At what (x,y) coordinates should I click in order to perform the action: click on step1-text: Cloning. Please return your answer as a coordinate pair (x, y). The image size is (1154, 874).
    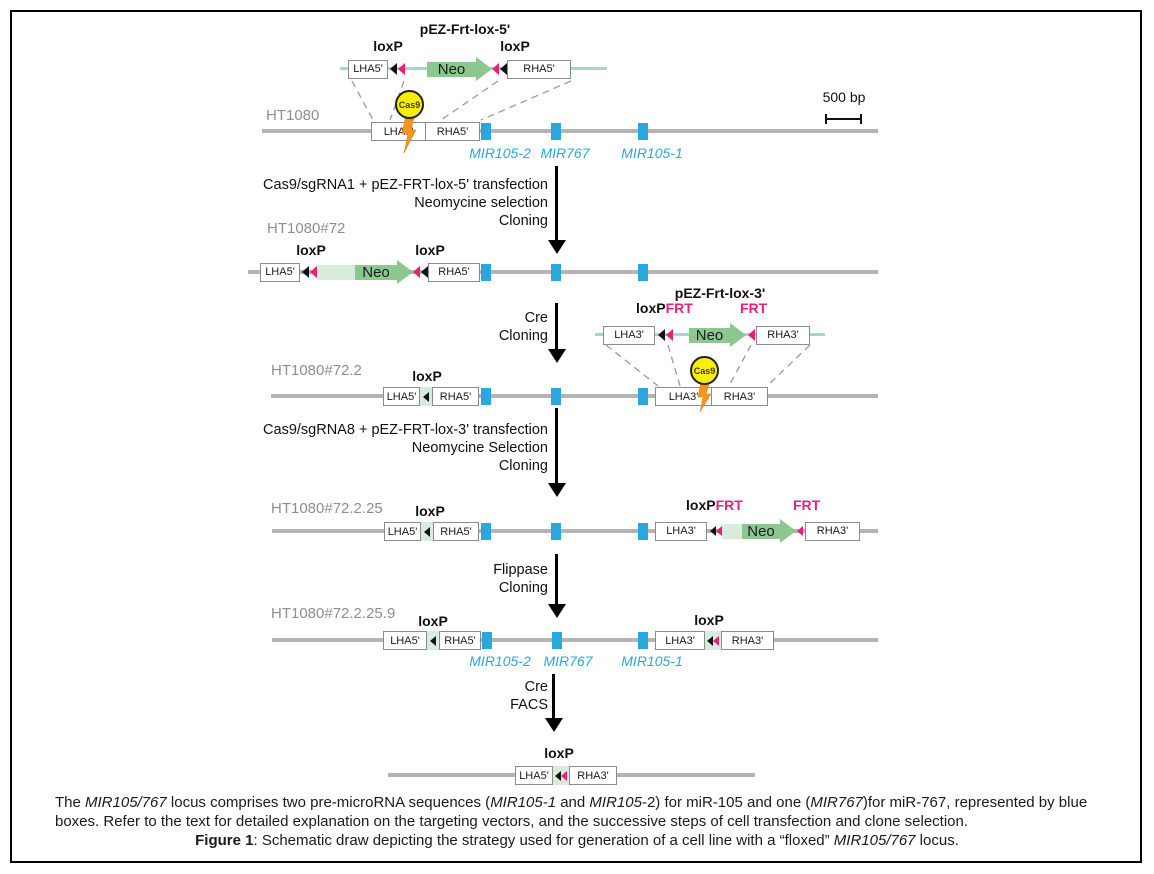
    Looking at the image, I should click on (523, 221).